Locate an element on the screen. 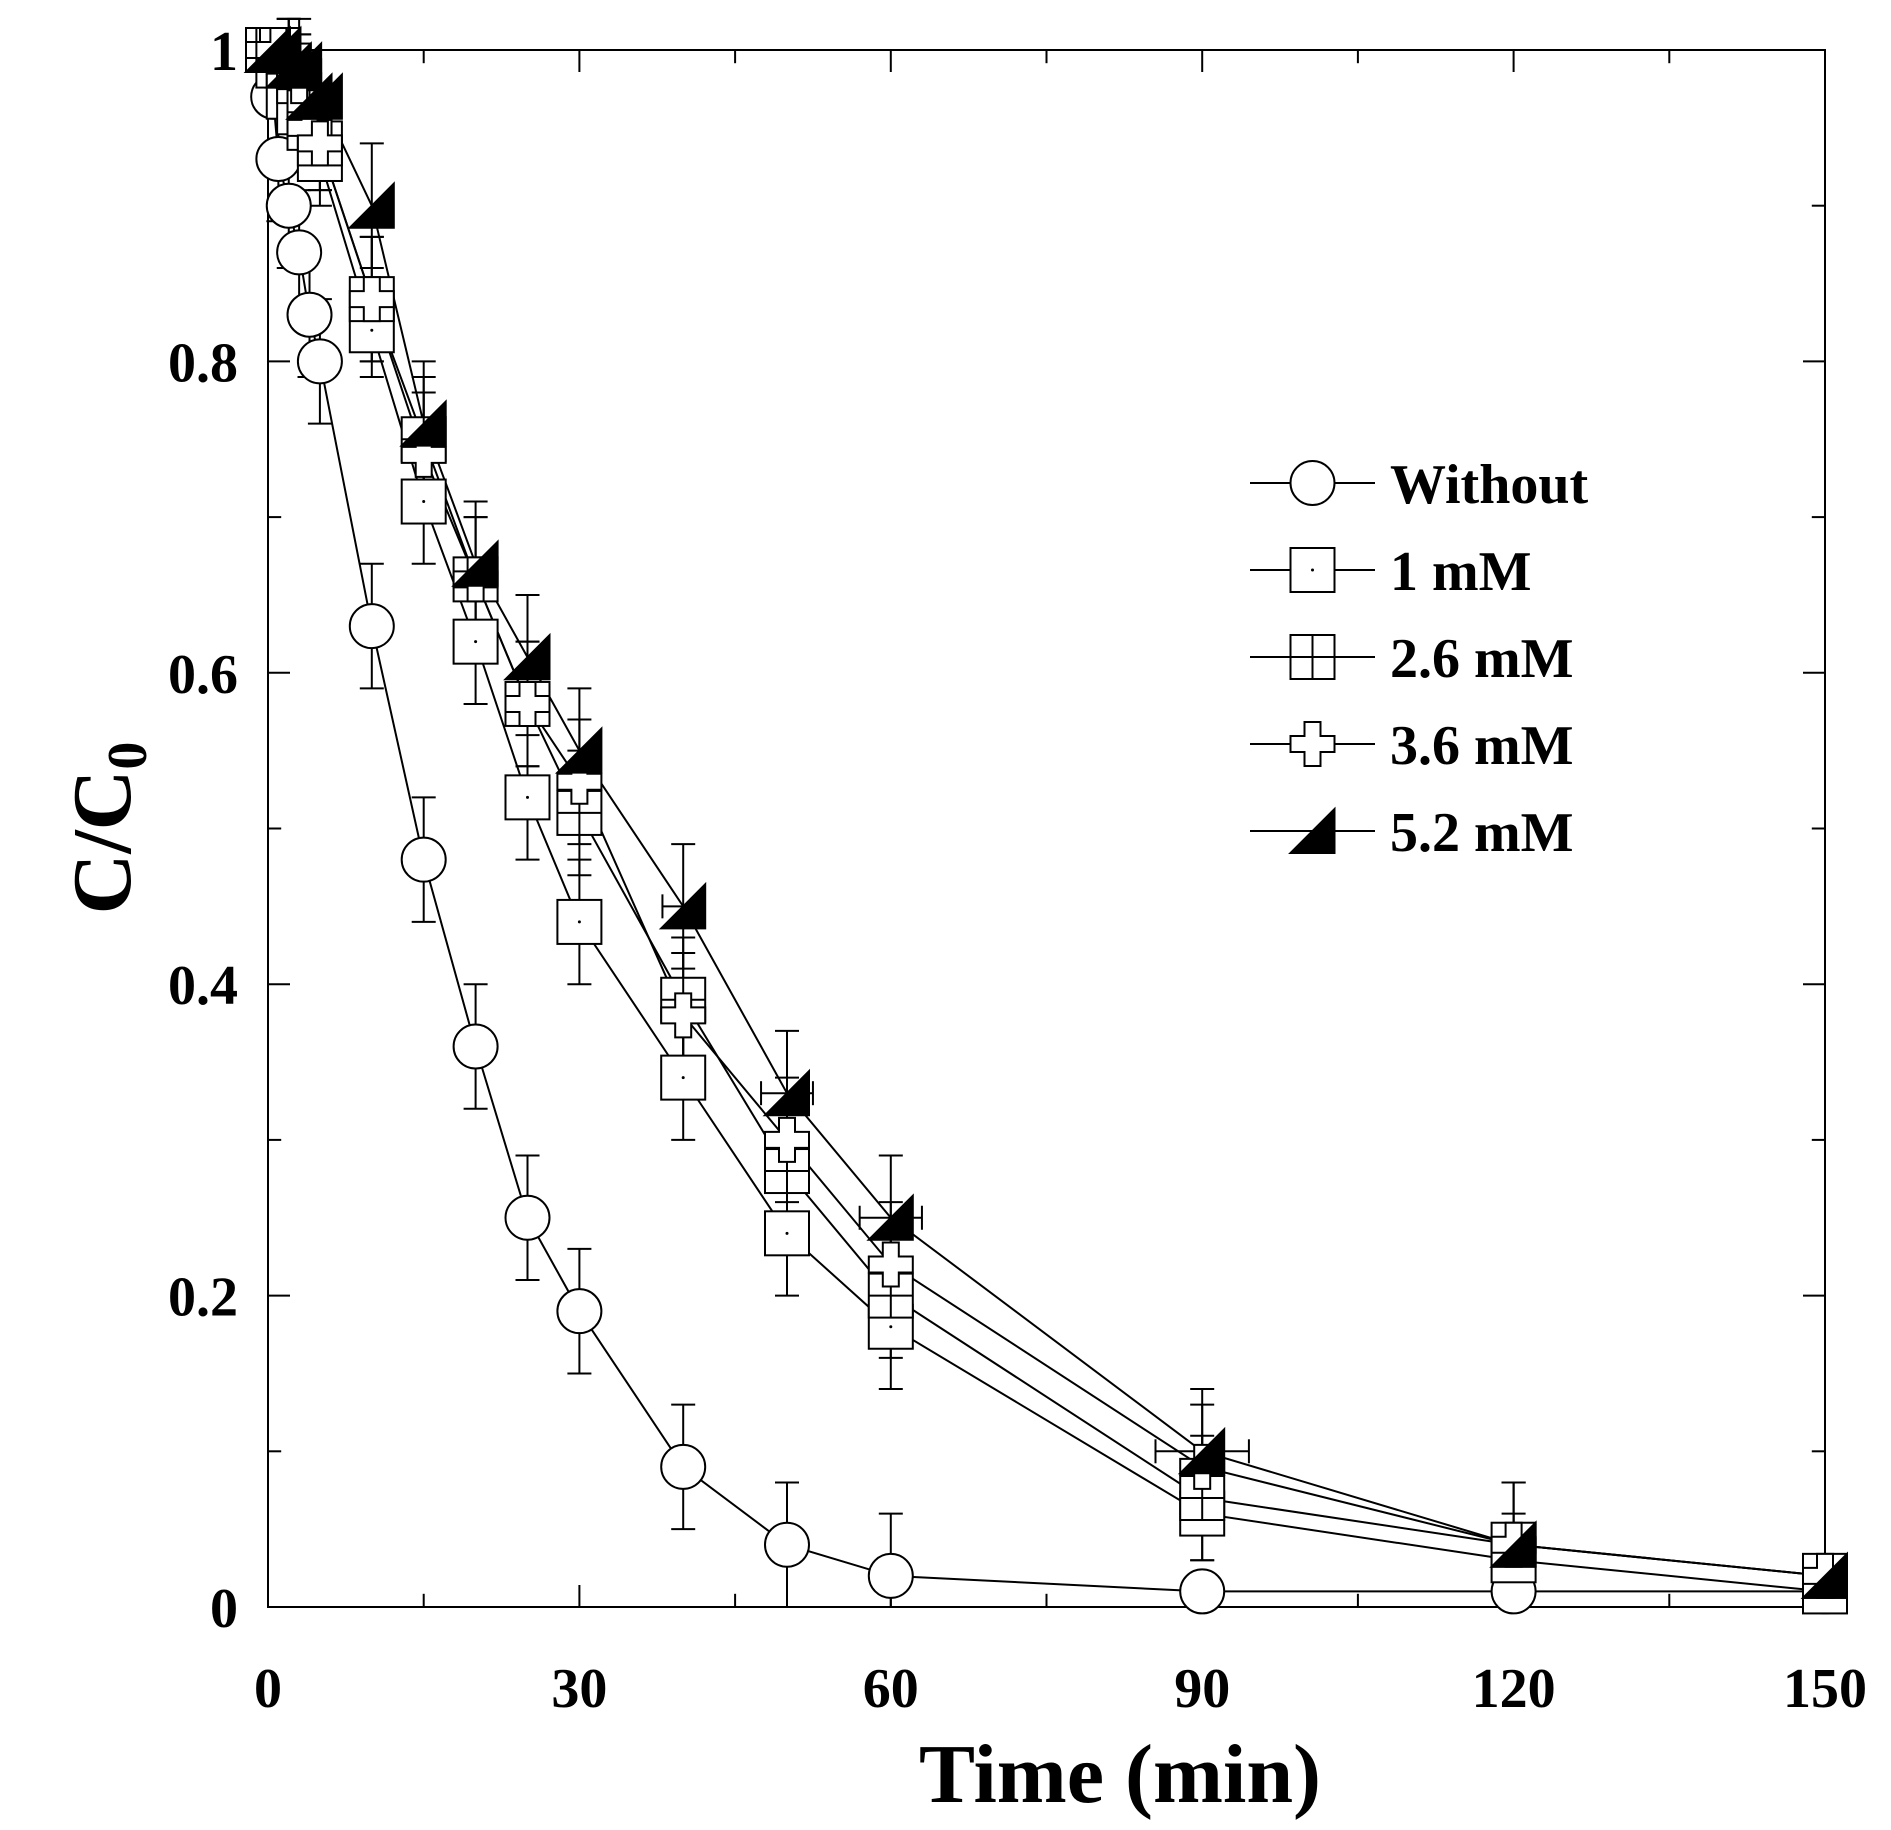  y-tick-label: 0.8 is located at coordinates (203, 363).